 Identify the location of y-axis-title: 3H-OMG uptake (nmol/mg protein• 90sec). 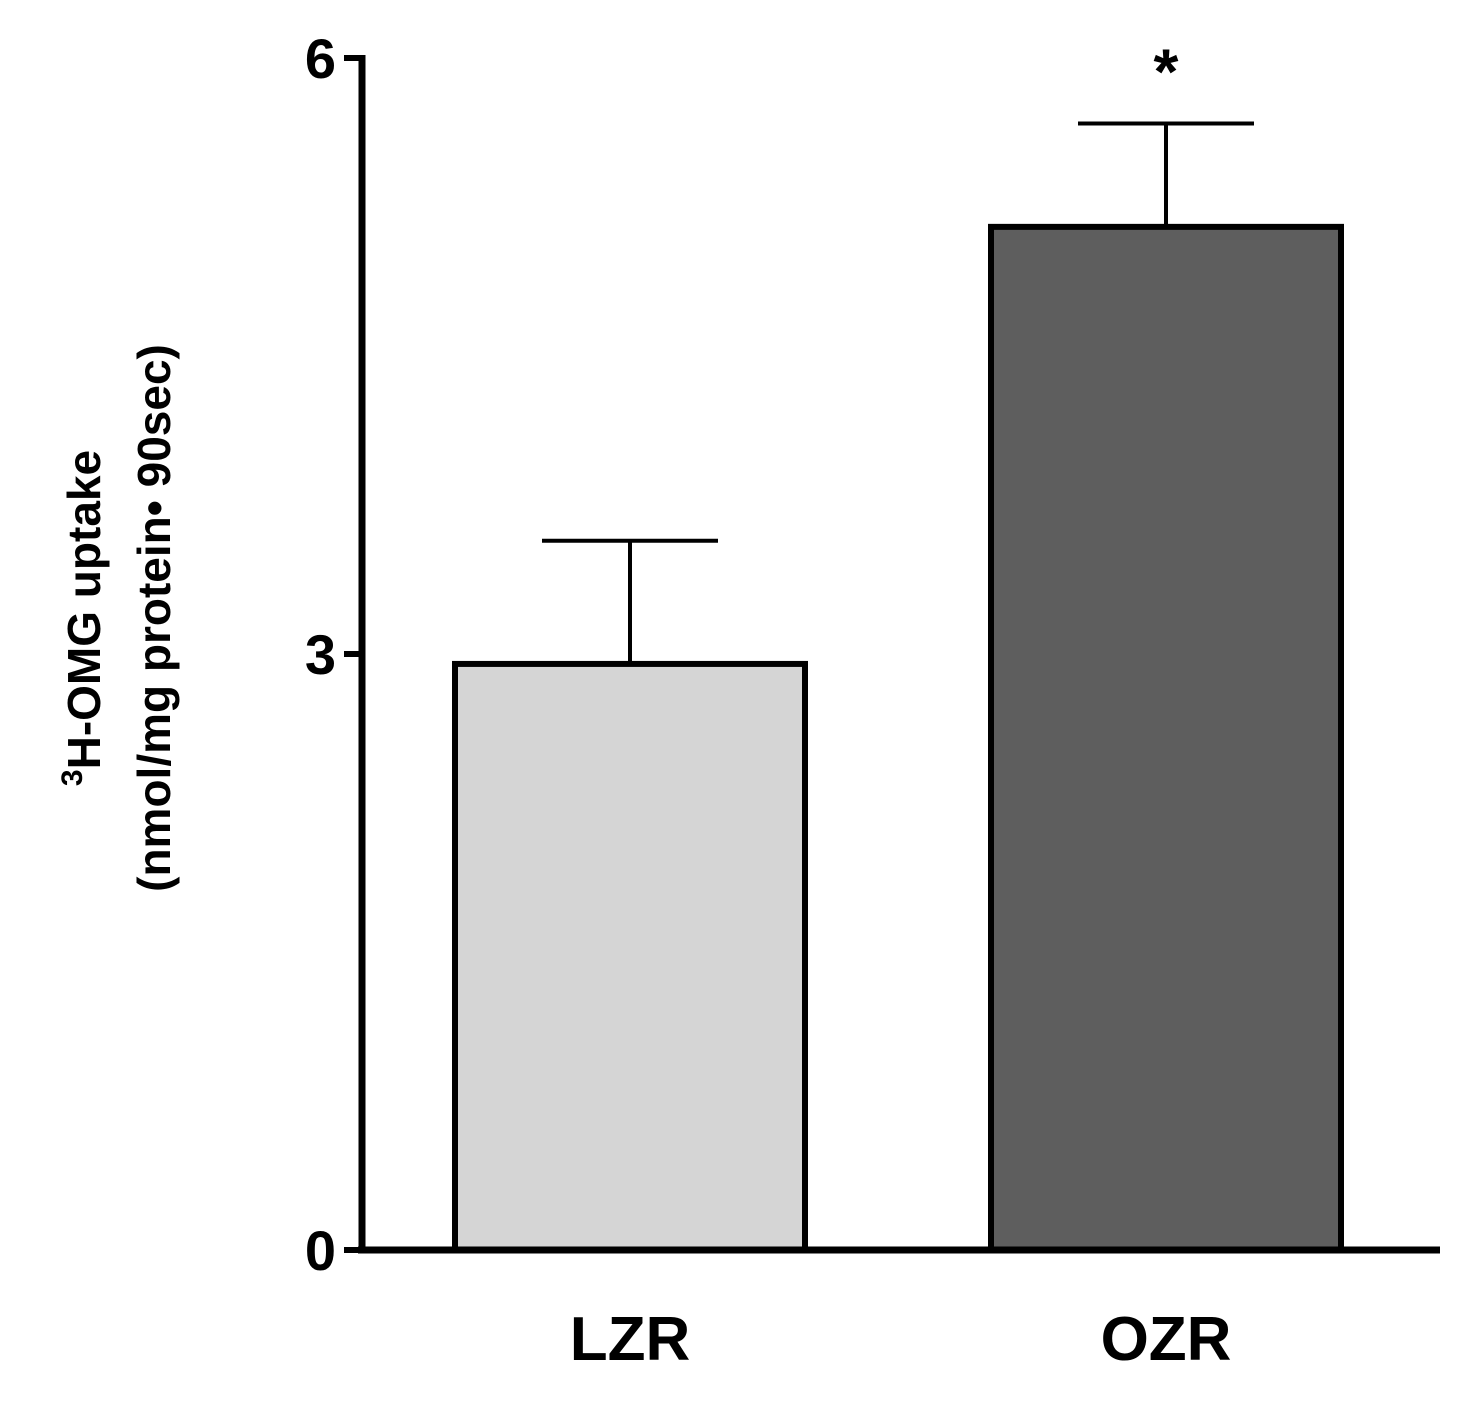
(118, 618).